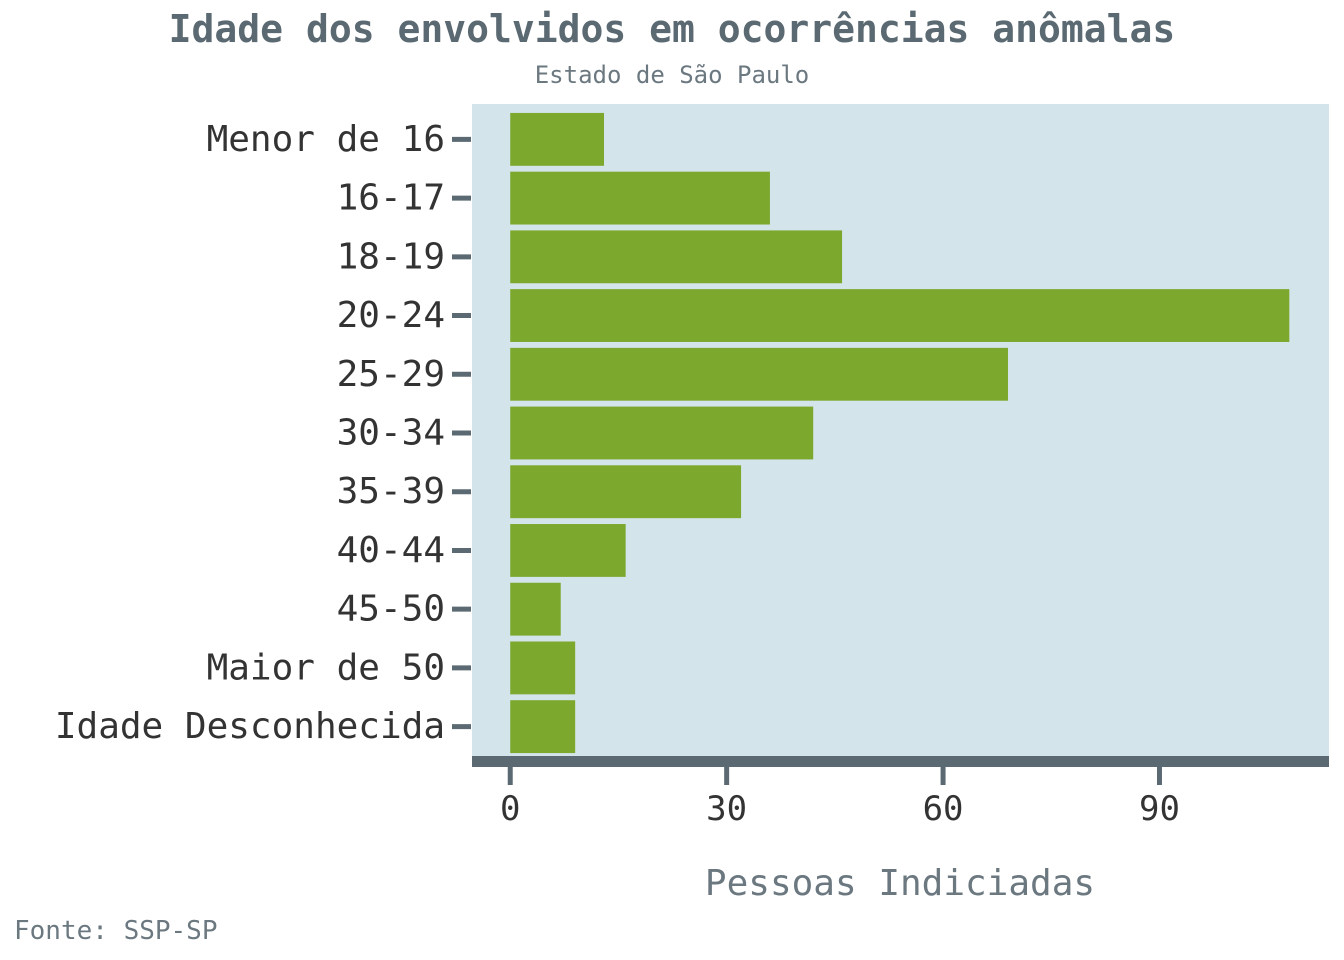 This screenshot has width=1344, height=960. I want to click on x-tick-label-90: 90, so click(1159, 809).